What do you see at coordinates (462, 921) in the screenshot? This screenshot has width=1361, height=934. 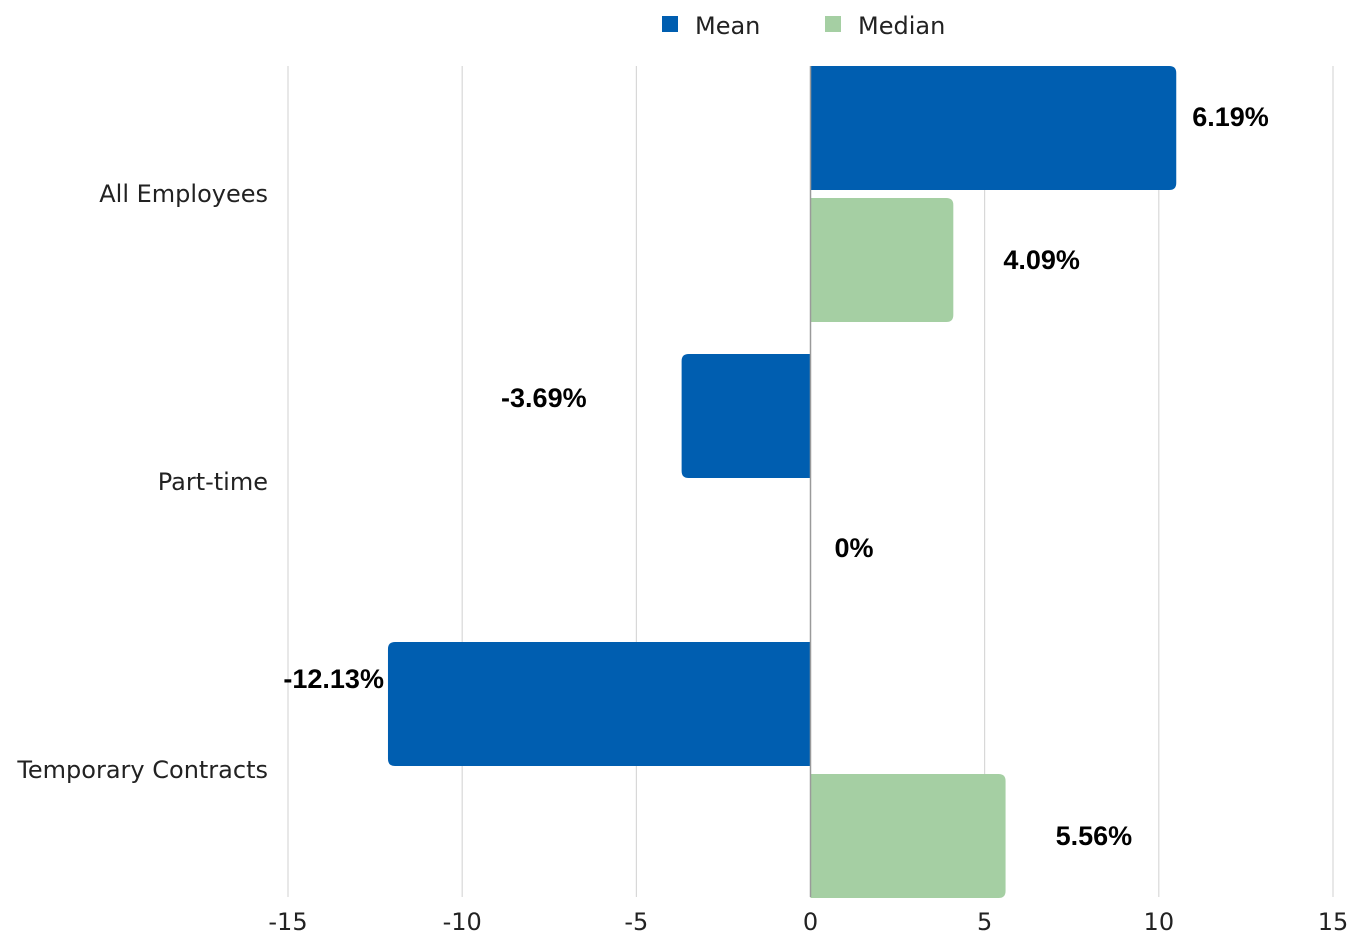 I see `x-tick-label: -10` at bounding box center [462, 921].